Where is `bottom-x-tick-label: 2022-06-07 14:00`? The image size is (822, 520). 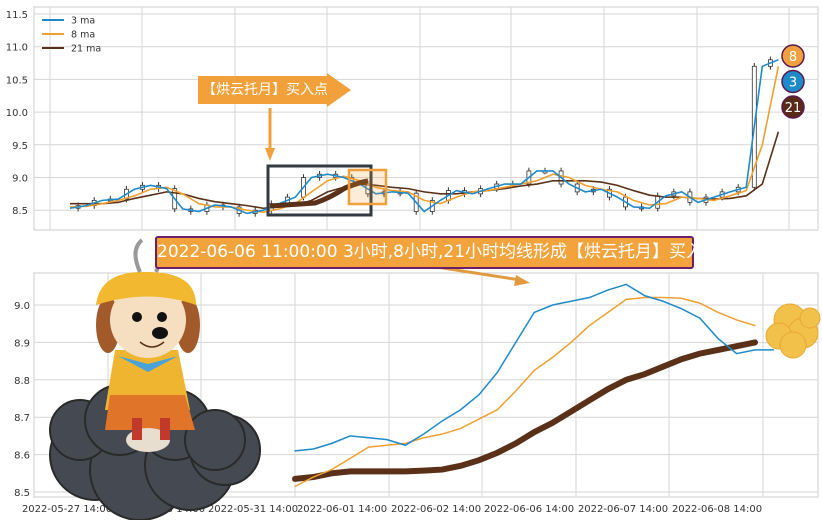 bottom-x-tick-label: 2022-06-07 14:00 is located at coordinates (623, 509).